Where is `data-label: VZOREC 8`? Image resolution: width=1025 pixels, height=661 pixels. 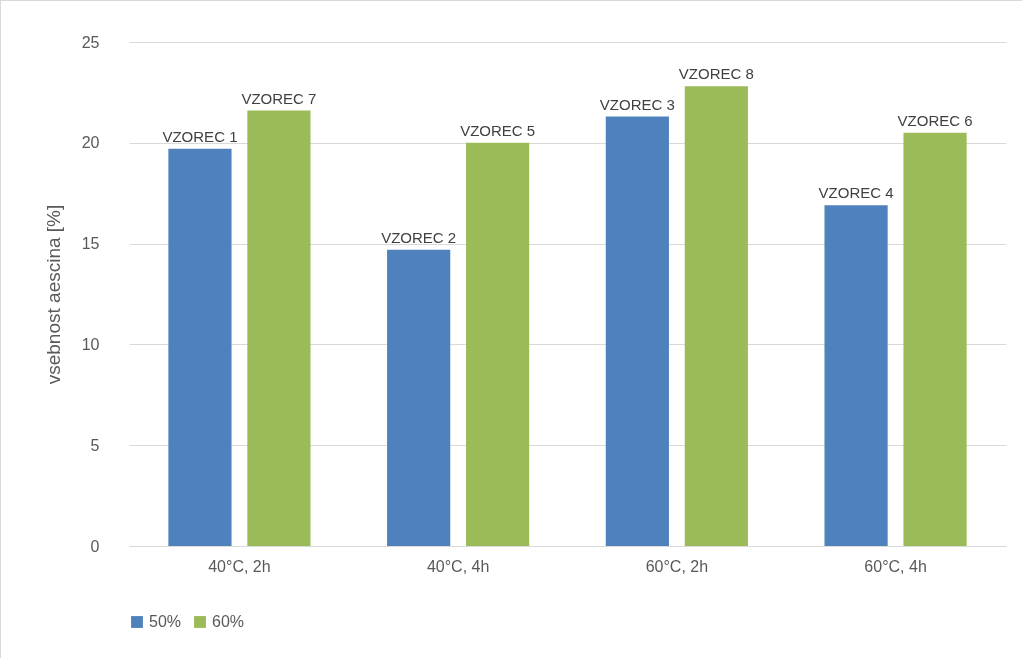 data-label: VZOREC 8 is located at coordinates (716, 74).